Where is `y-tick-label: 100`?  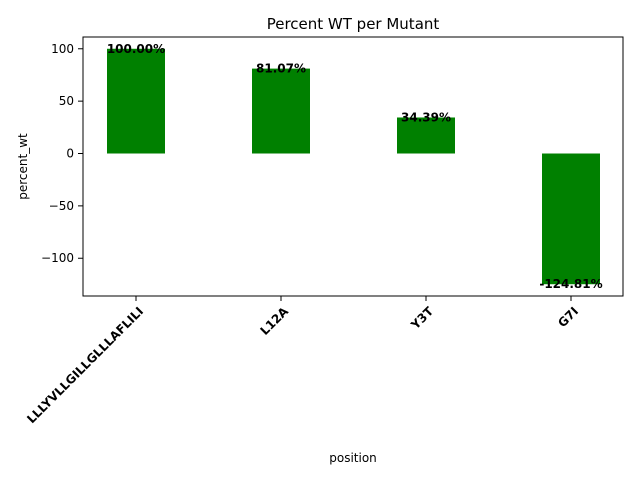 y-tick-label: 100 is located at coordinates (62, 49).